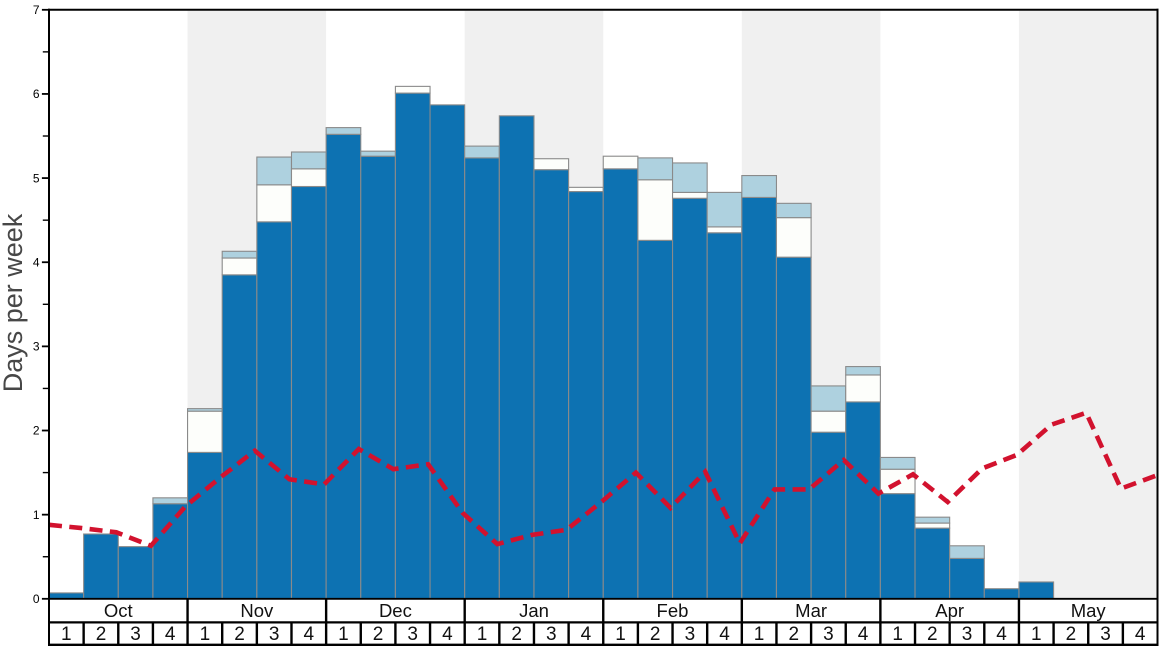 Image resolution: width=1168 pixels, height=653 pixels. I want to click on svg-text: Feb, so click(673, 610).